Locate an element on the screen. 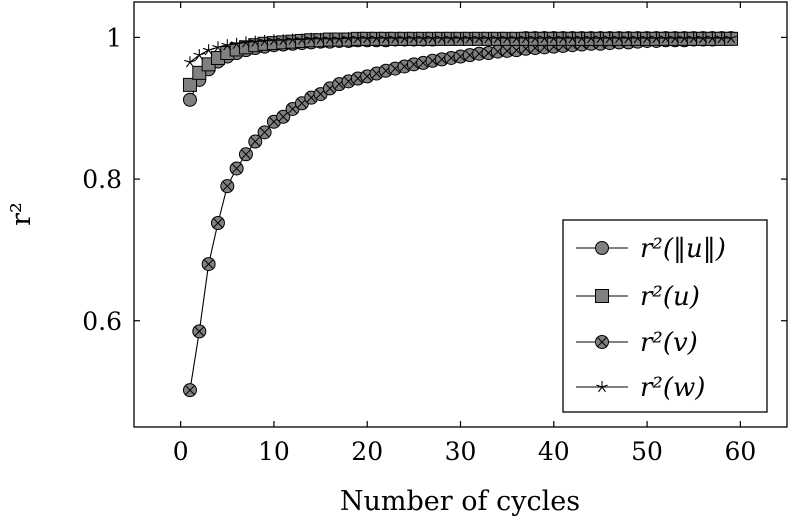  legend-entry: r²(‖u‖) is located at coordinates (651, 249).